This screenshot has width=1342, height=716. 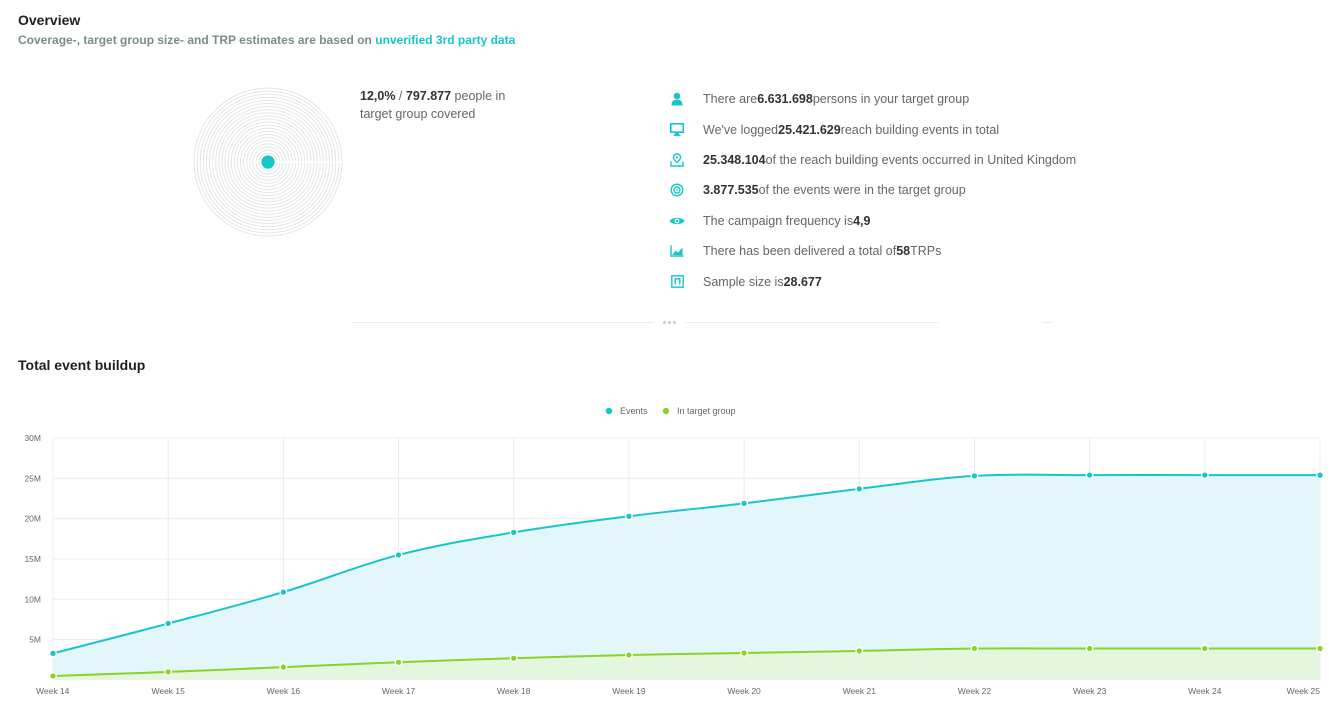 I want to click on legend-label-target: In target group, so click(x=706, y=411).